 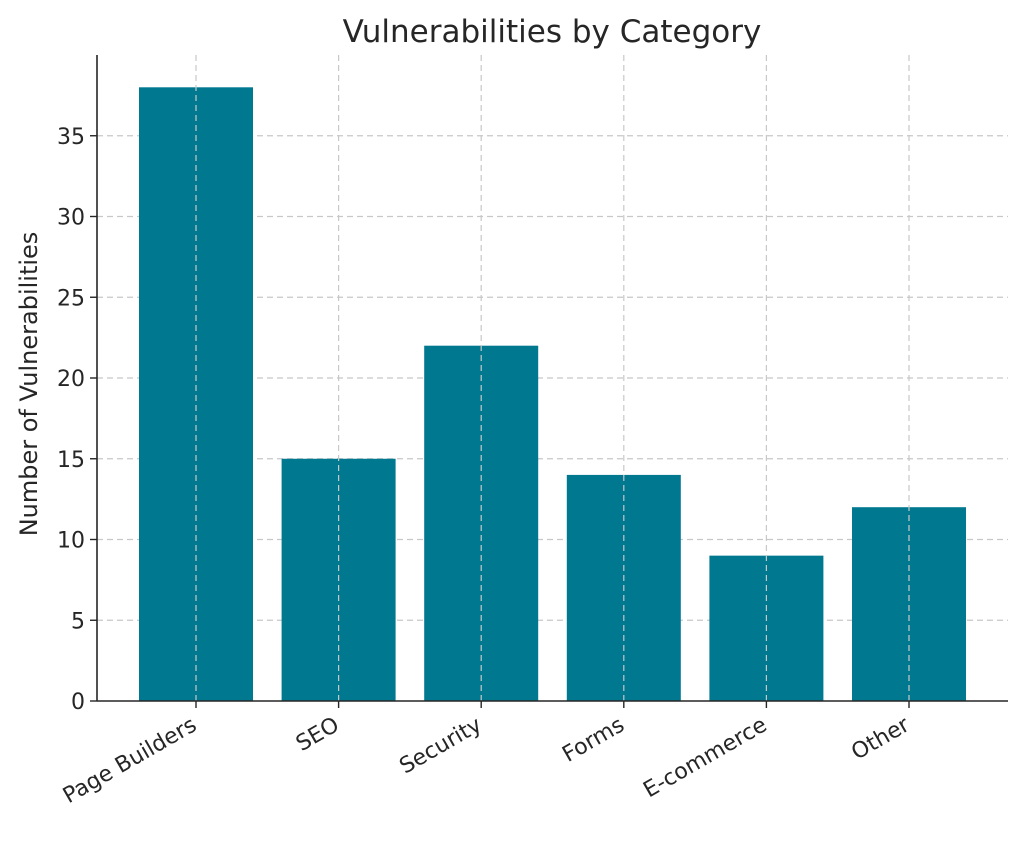 What do you see at coordinates (71, 379) in the screenshot?
I see `y-tick-label: 20` at bounding box center [71, 379].